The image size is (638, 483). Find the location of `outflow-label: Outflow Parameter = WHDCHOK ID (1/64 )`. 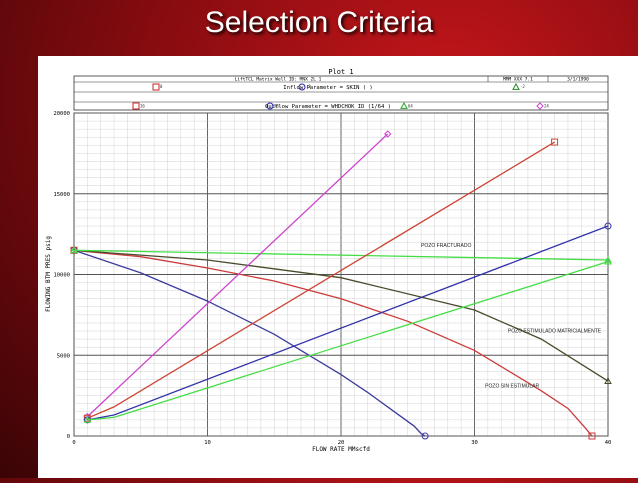

outflow-label: Outflow Parameter = WHDCHOK ID (1/64 ) is located at coordinates (328, 107).